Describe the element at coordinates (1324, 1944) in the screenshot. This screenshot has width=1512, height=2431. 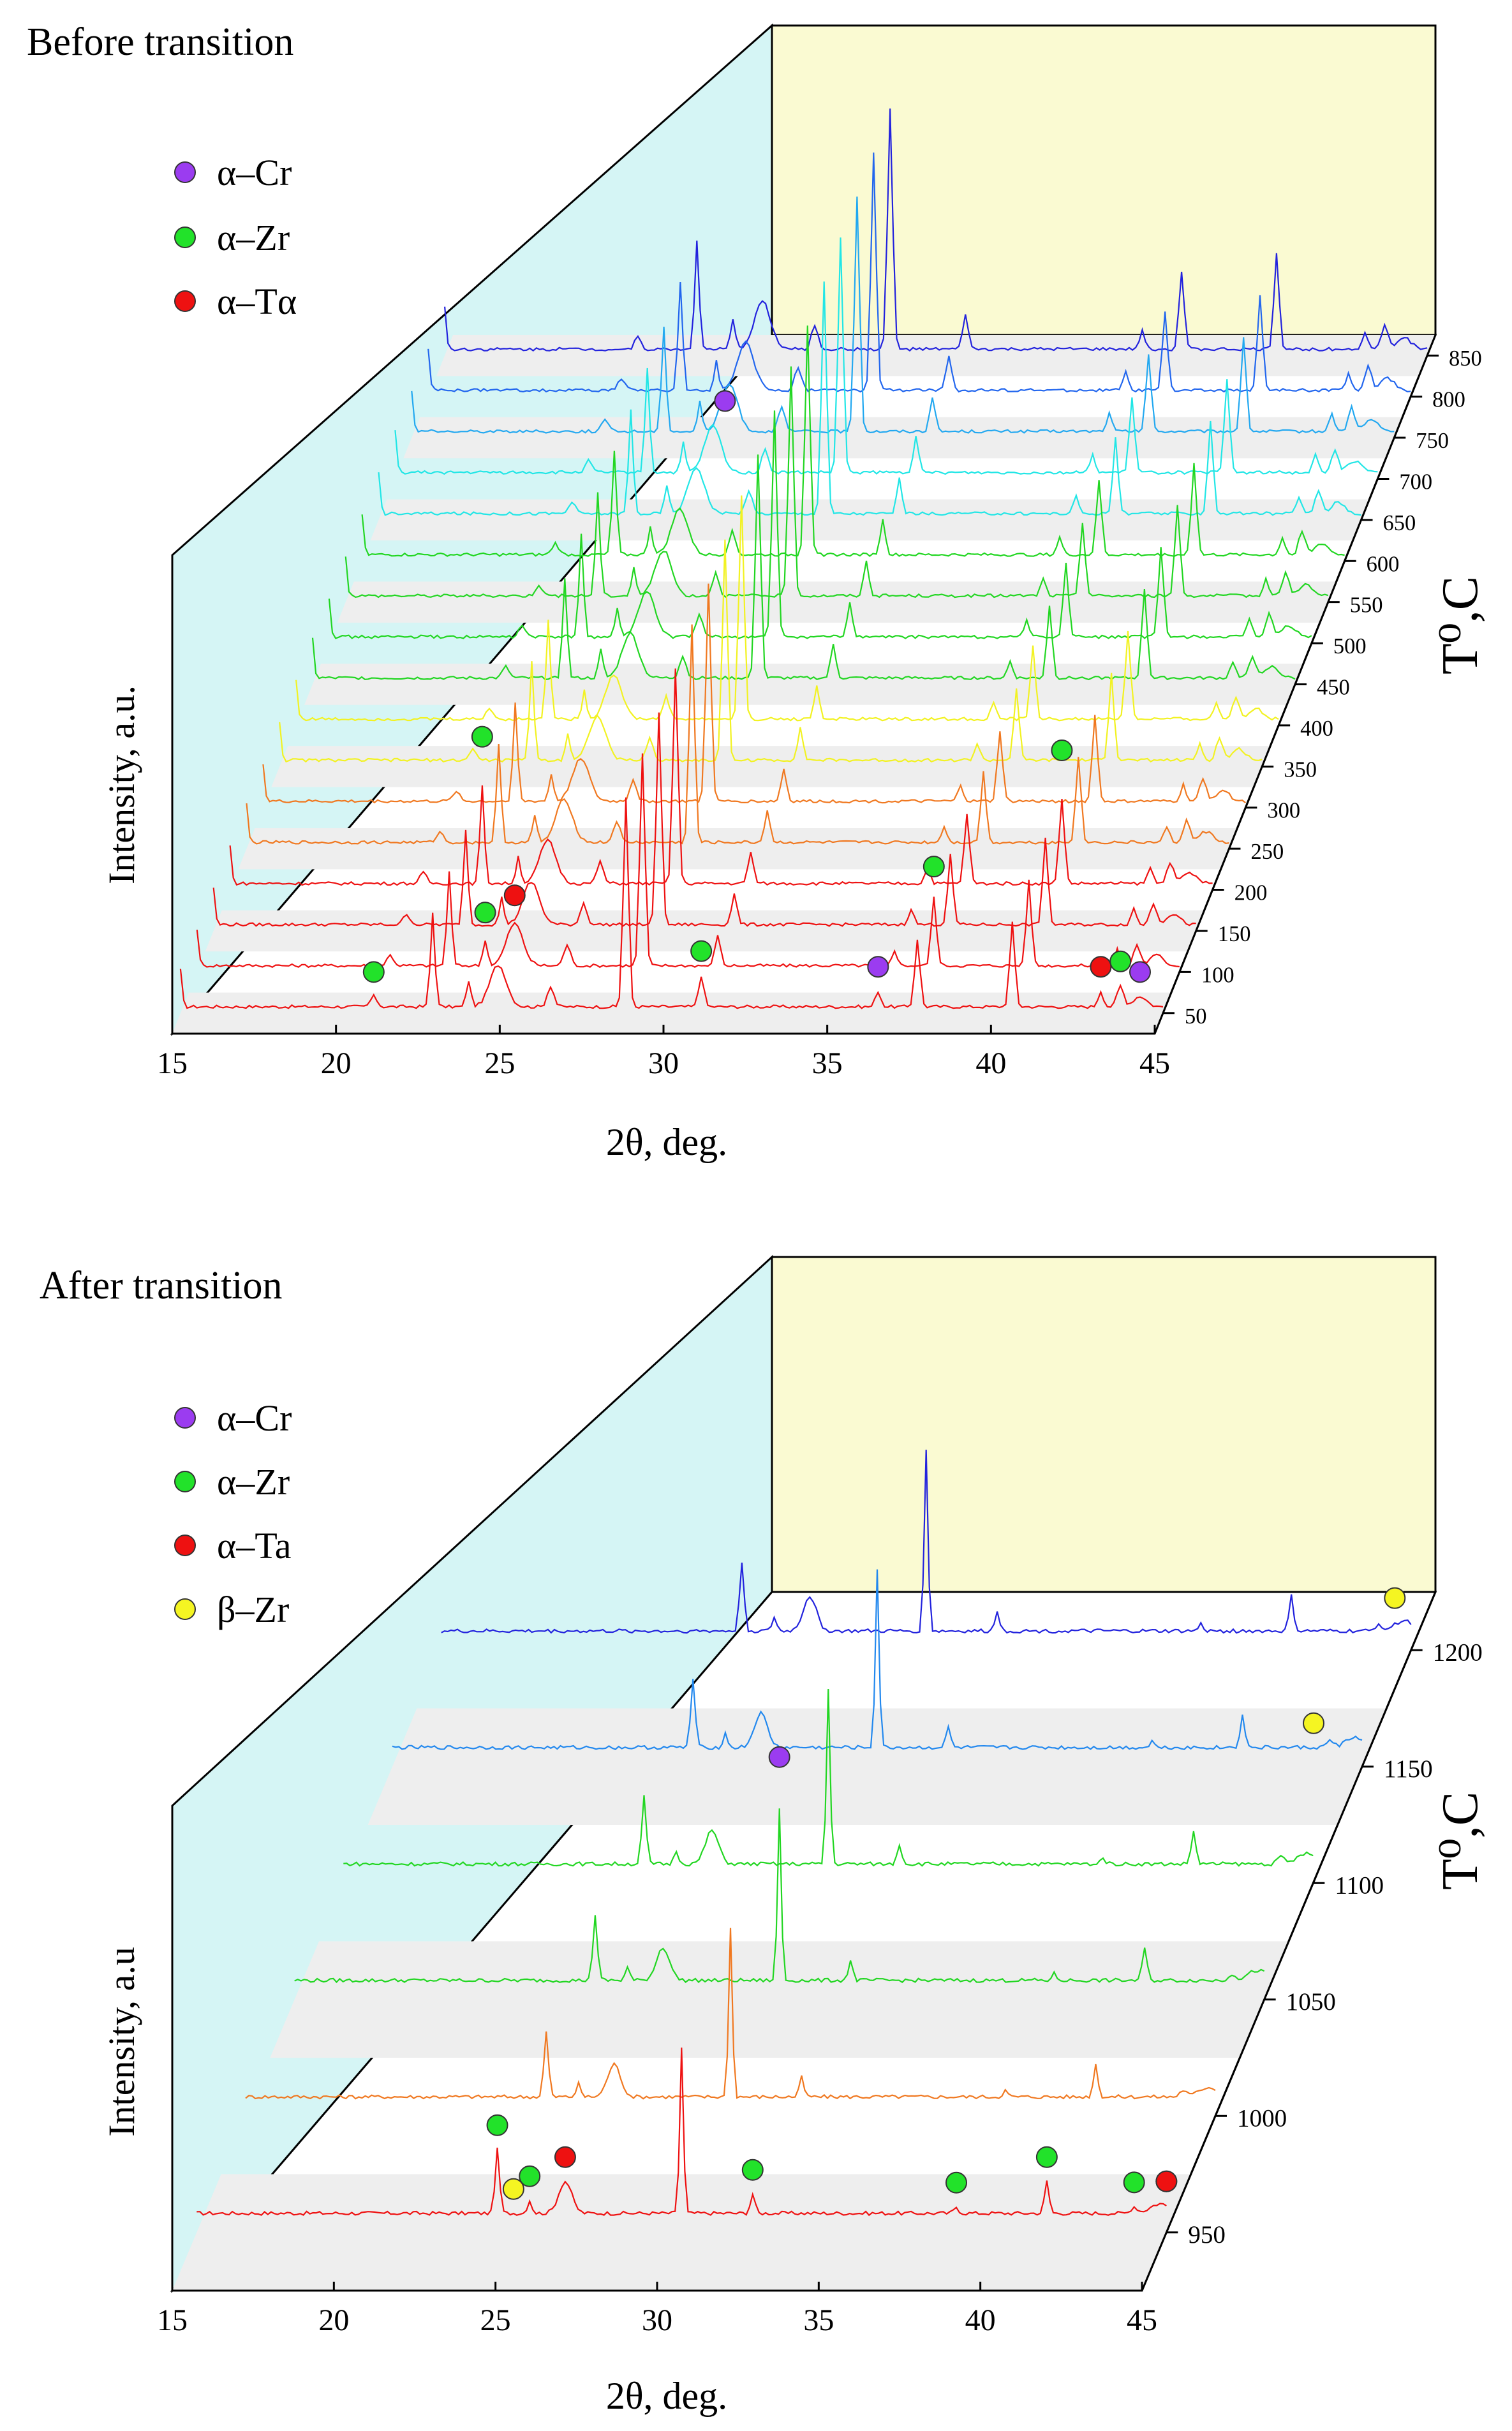
I see `z-ticks: 950 1000 1050 1100 1150 1200` at that location.